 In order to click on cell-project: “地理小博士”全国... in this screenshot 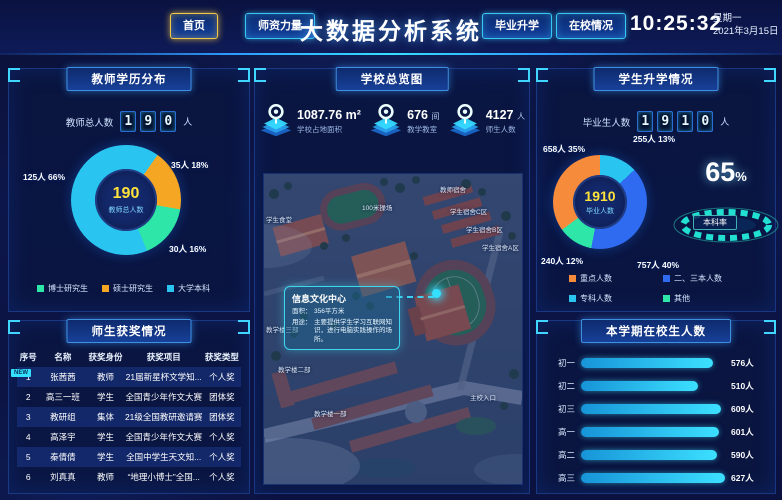, I will do `click(163, 477)`.